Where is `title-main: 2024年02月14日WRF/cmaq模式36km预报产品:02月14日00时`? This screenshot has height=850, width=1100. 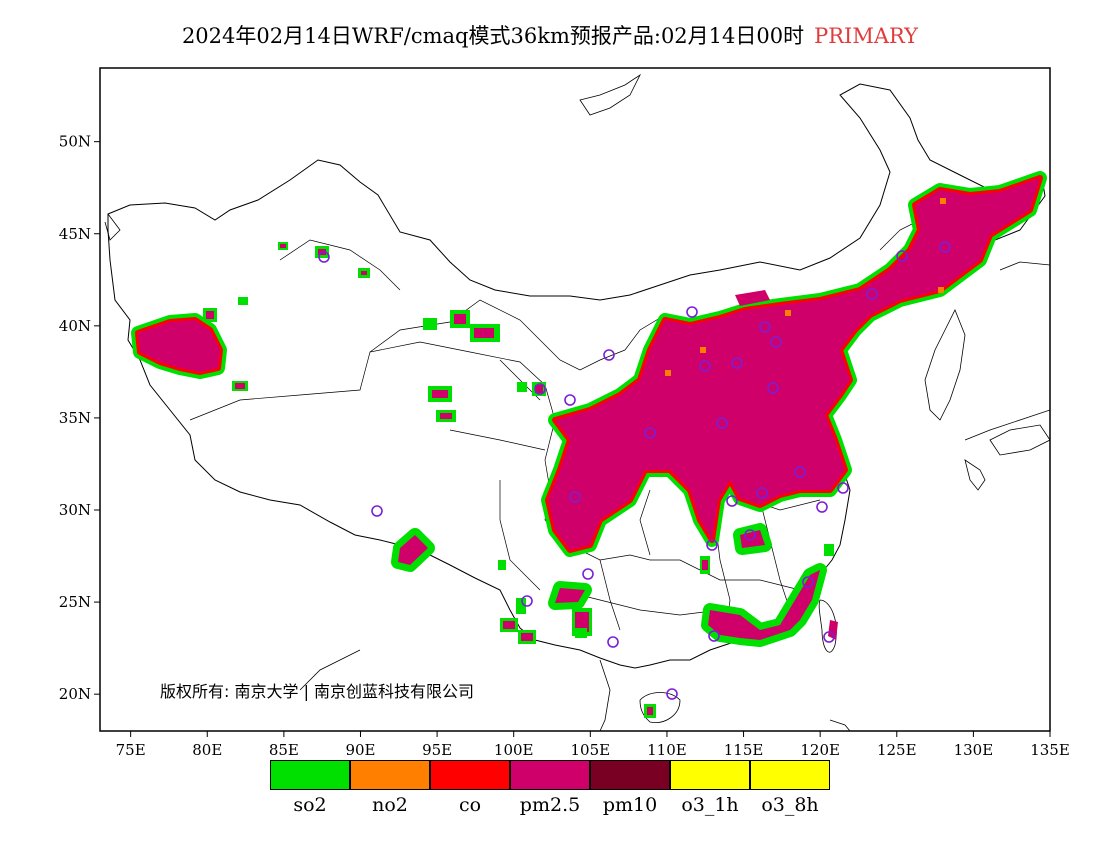
title-main: 2024年02月14日WRF/cmaq模式36km预报产品:02月14日00时 is located at coordinates (493, 36).